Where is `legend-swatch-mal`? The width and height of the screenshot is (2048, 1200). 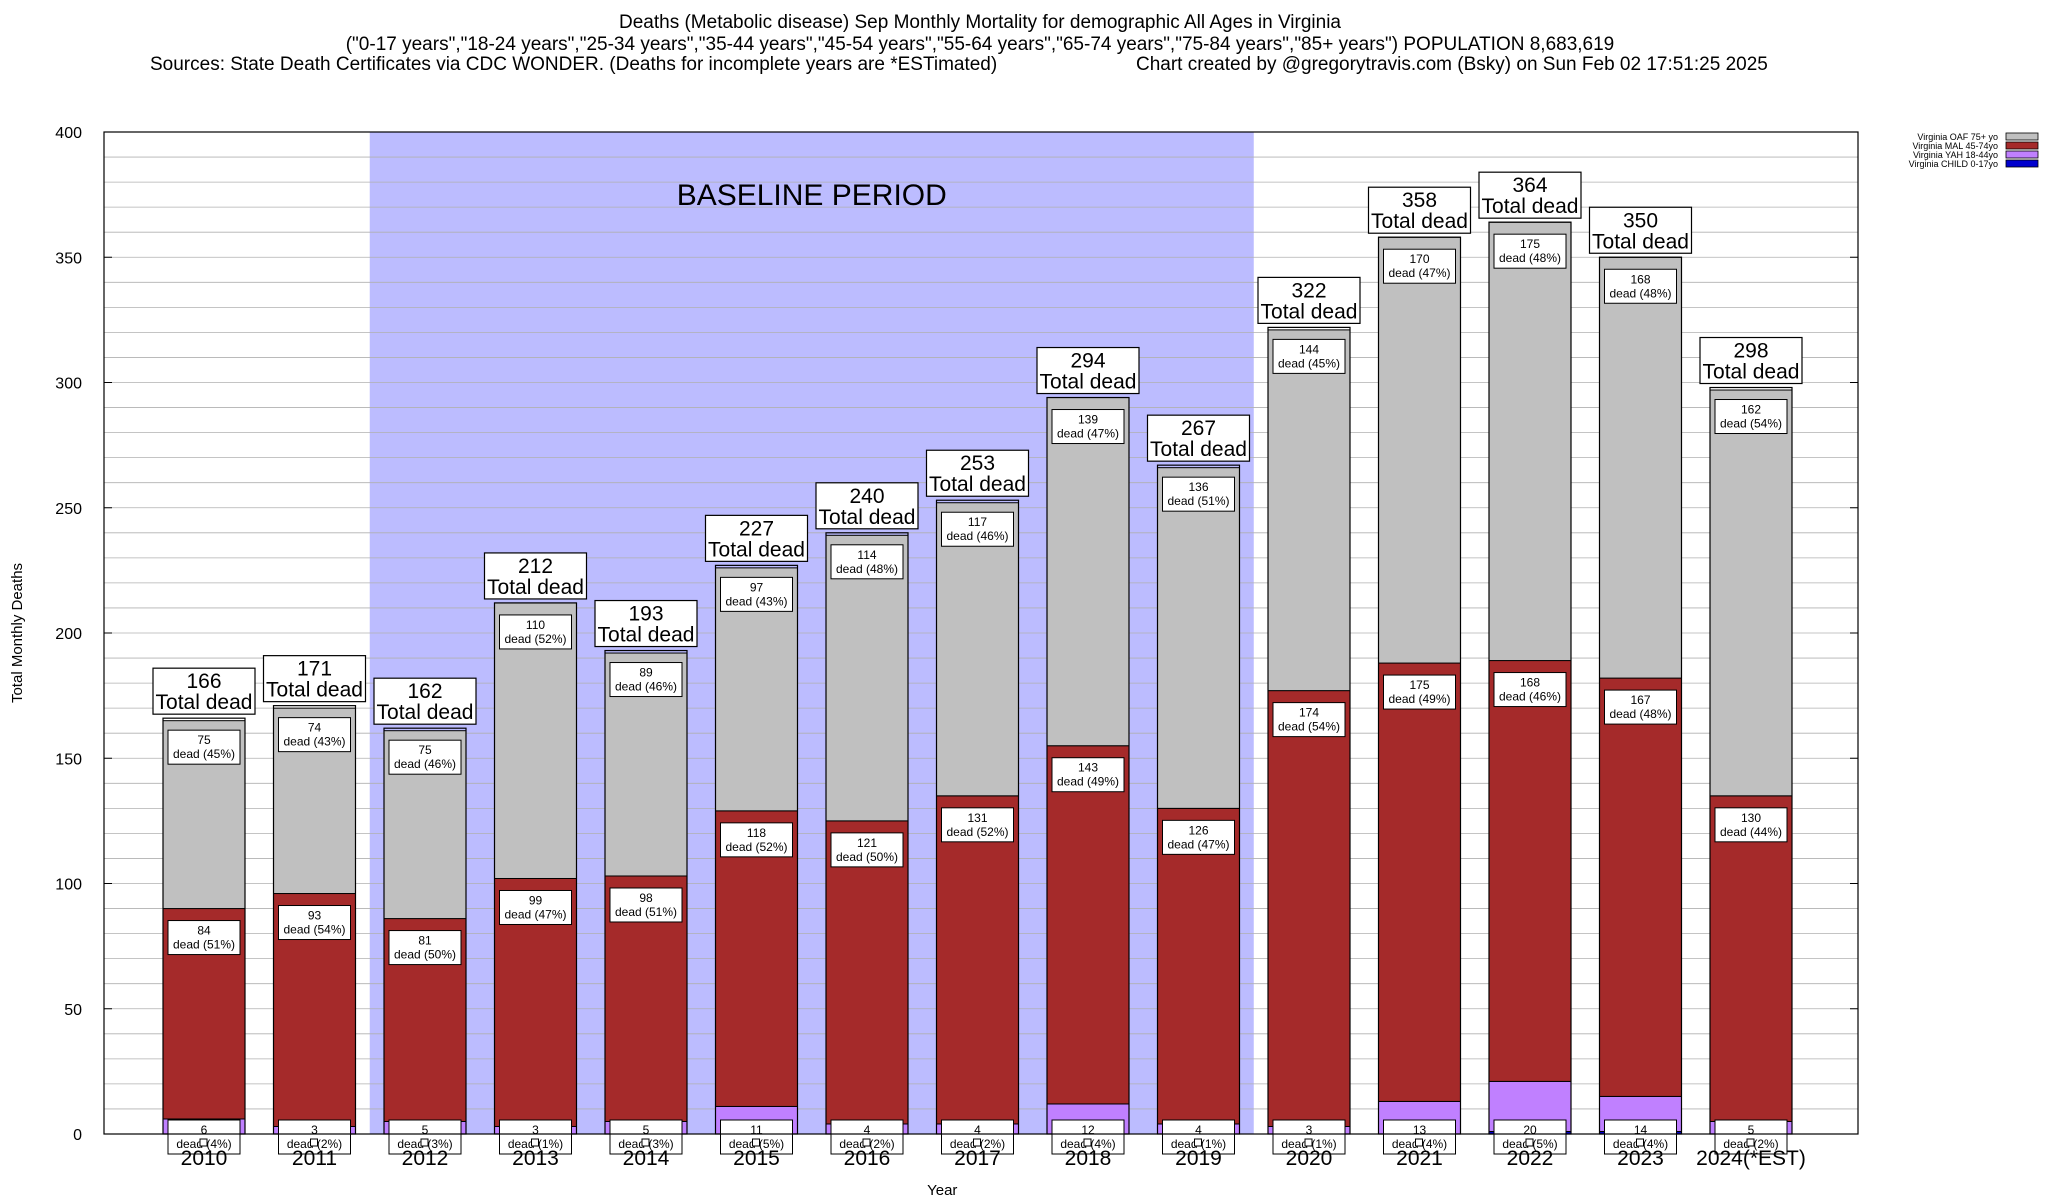 legend-swatch-mal is located at coordinates (2022, 145).